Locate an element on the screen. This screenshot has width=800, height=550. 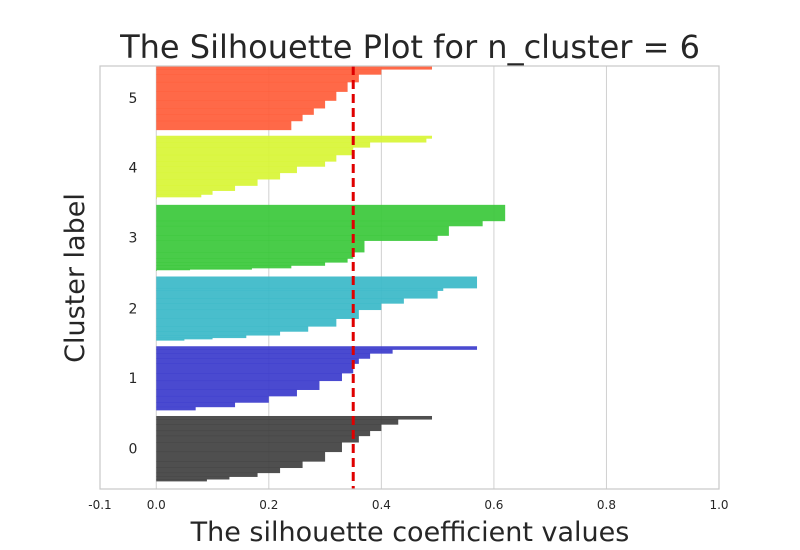
y-axis-label: Cluster label is located at coordinates (75, 278).